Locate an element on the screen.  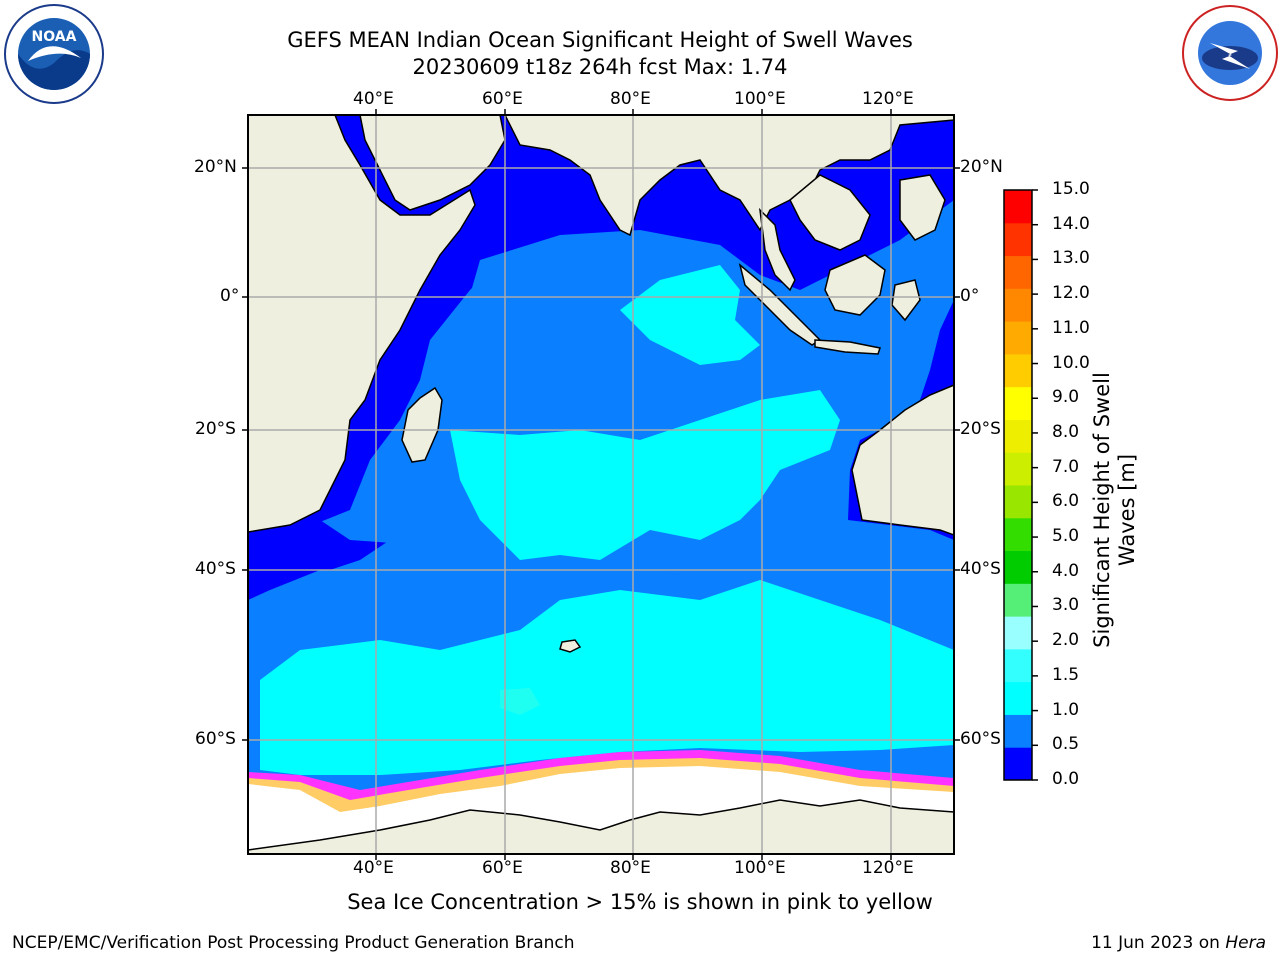
lon-label-top-100e: 100°E is located at coordinates (760, 99).